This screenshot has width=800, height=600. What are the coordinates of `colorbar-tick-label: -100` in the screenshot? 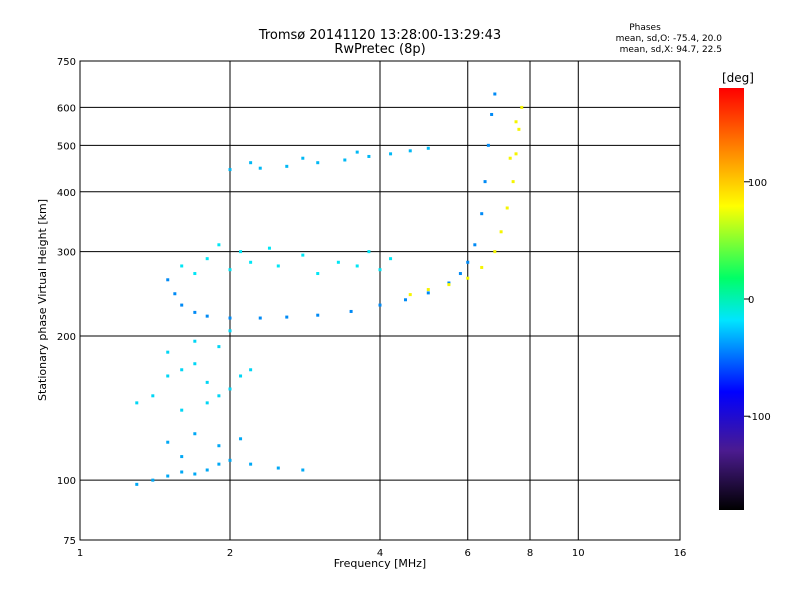 It's located at (759, 417).